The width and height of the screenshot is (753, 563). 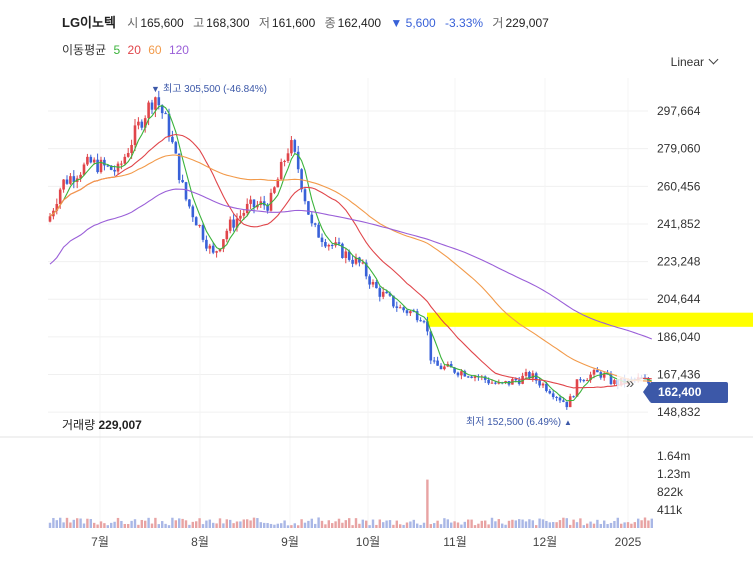 What do you see at coordinates (155, 50) in the screenshot?
I see `ma-60-label: 60` at bounding box center [155, 50].